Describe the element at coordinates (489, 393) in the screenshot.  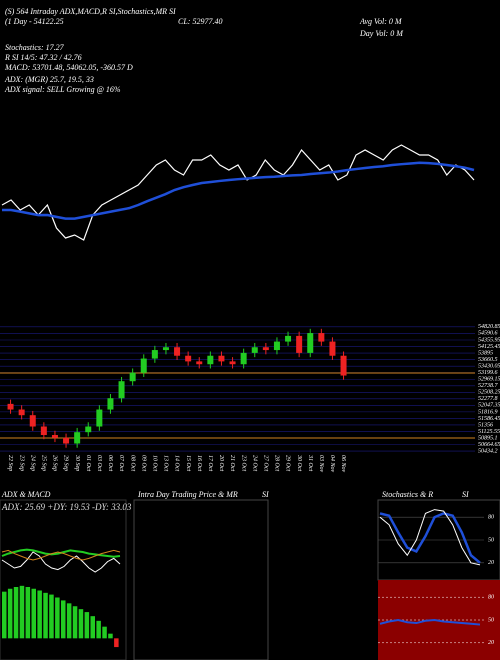
I see `y-tick-label: 52508.25` at that location.